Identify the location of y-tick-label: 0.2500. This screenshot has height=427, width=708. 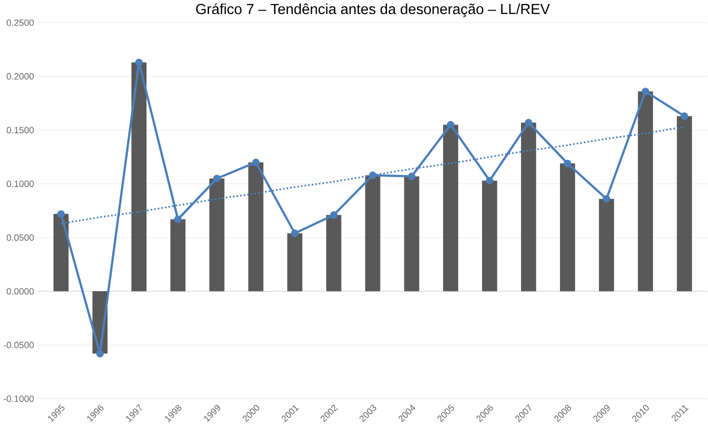
(20, 22).